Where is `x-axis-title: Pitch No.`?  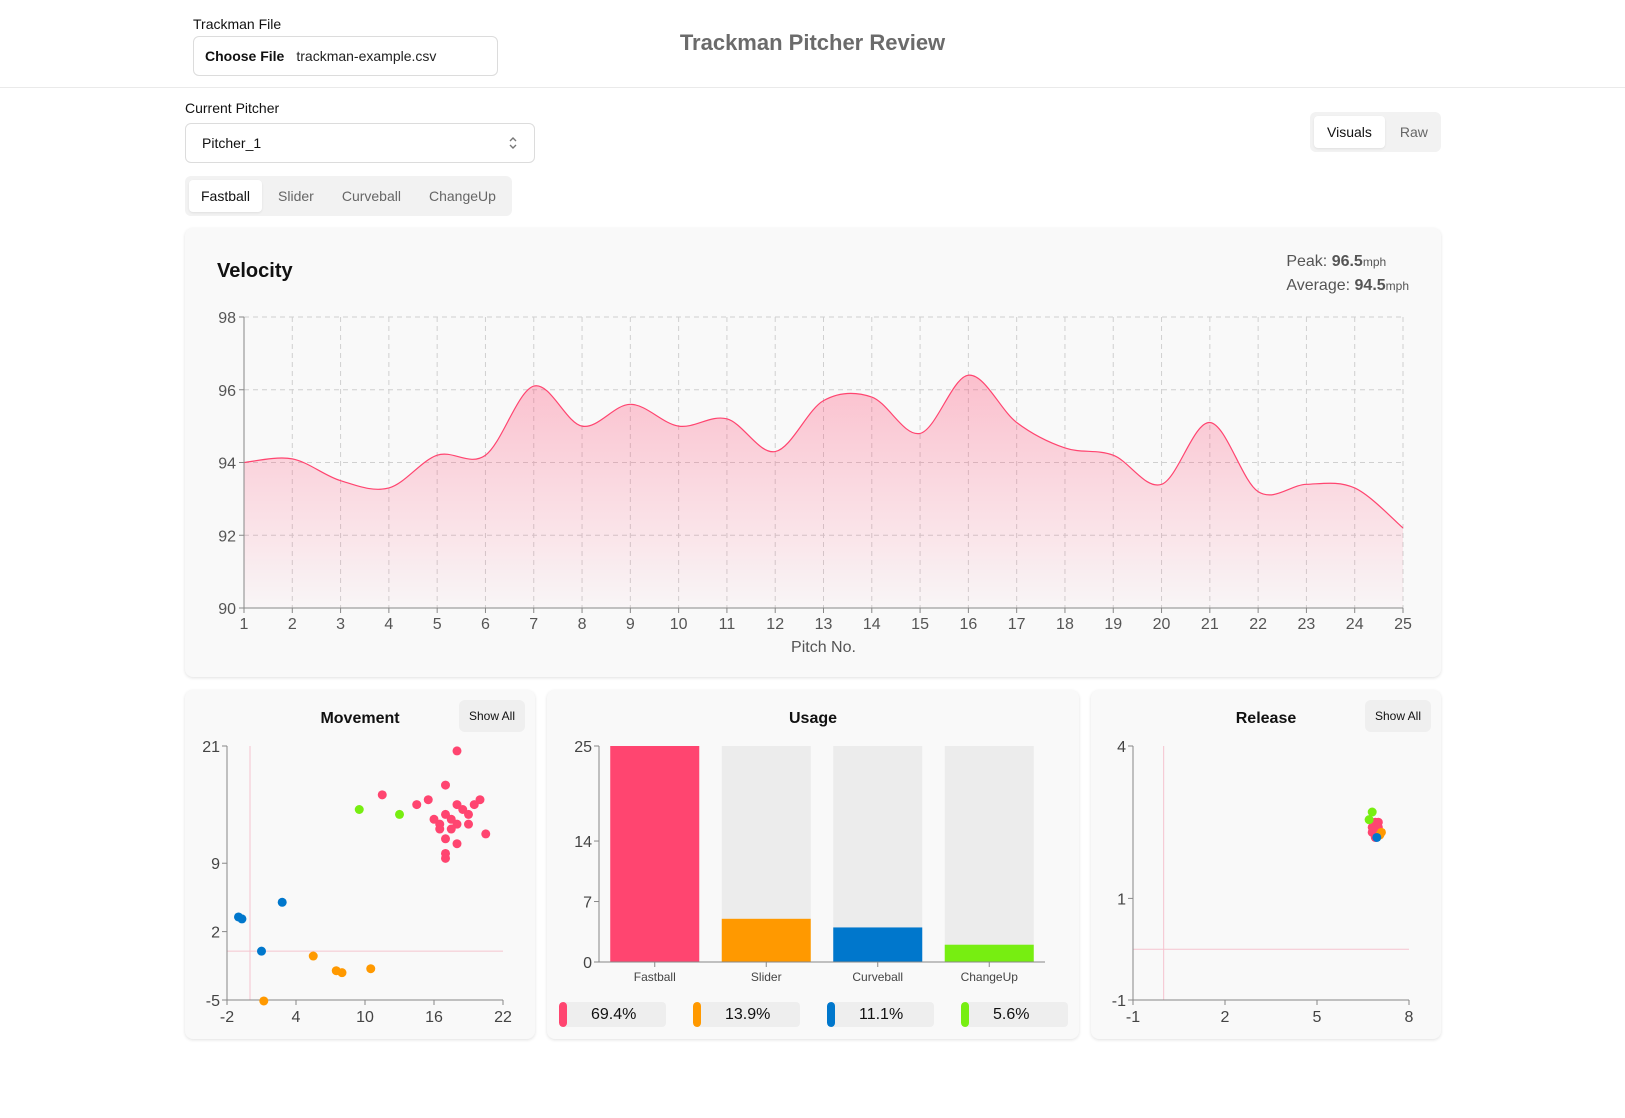
x-axis-title: Pitch No. is located at coordinates (823, 647).